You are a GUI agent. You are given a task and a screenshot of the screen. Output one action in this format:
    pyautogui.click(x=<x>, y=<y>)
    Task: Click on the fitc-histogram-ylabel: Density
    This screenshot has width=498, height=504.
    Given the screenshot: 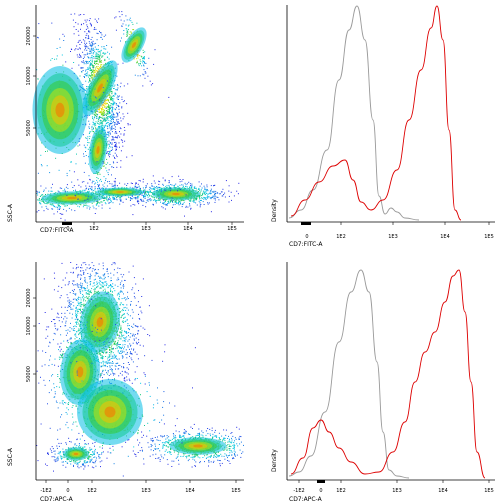 What is the action you would take?
    pyautogui.click(x=274, y=210)
    